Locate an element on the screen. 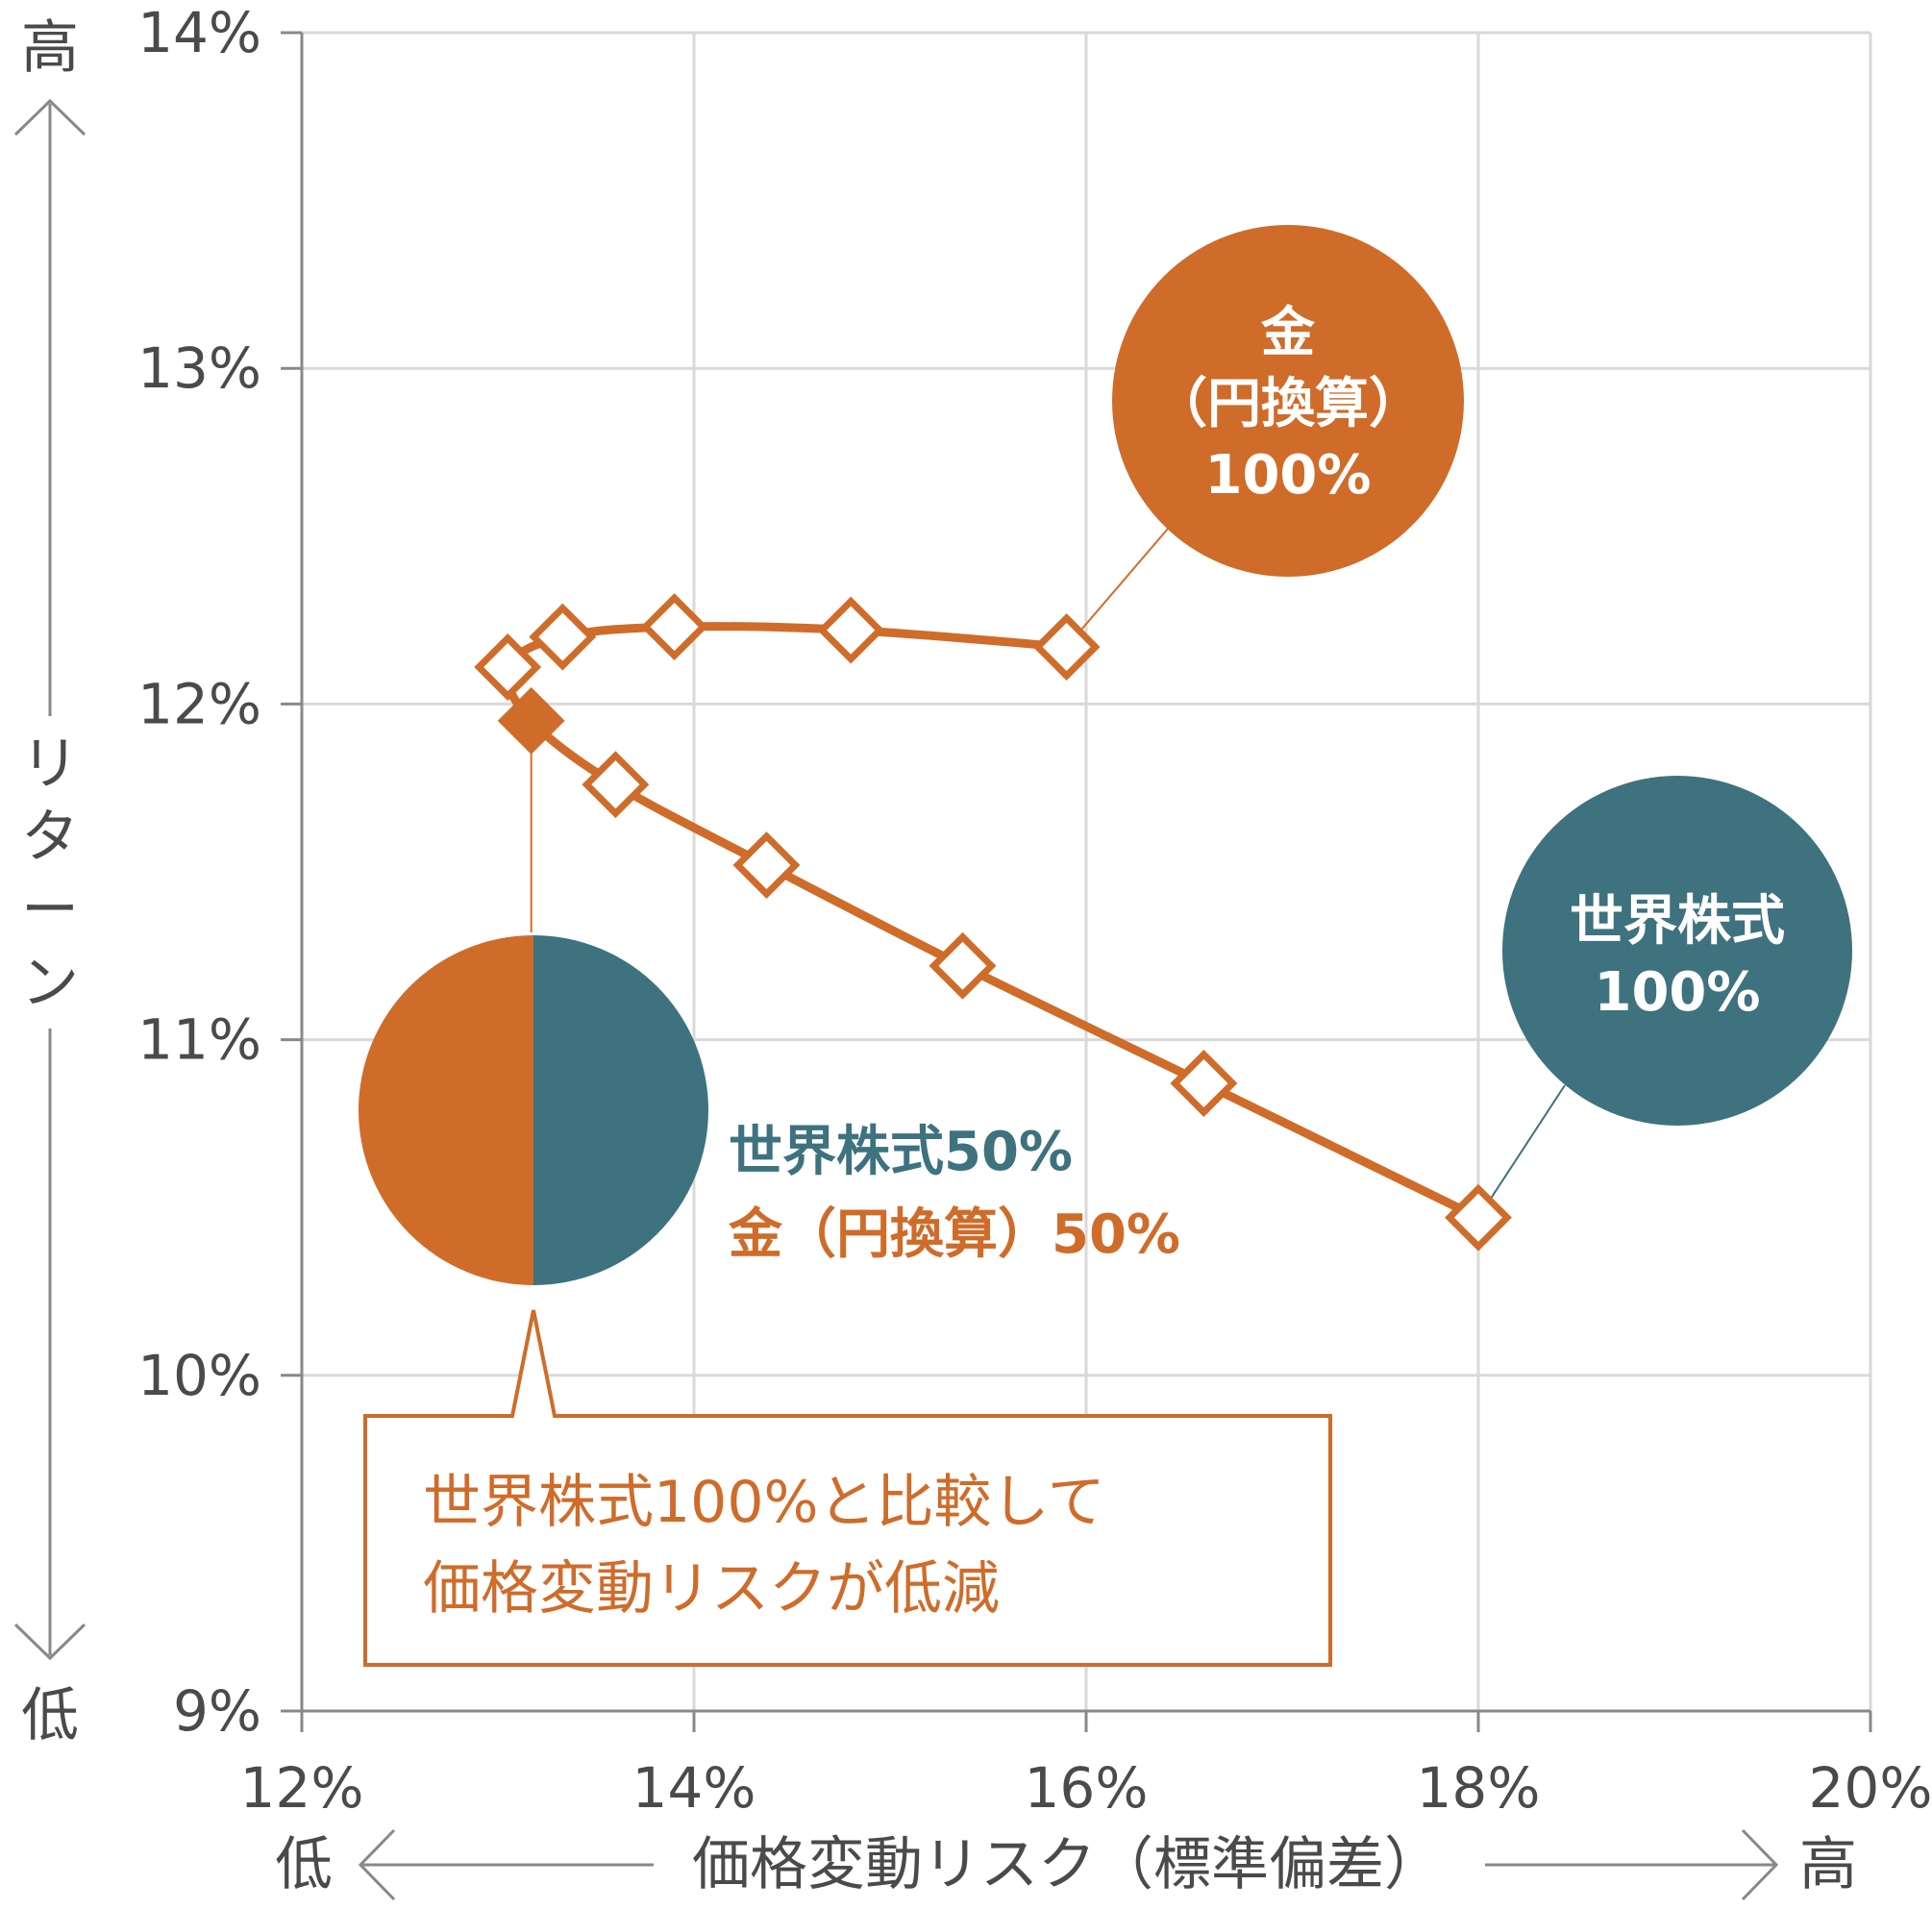  equity-bubble-line1: 世界株式 is located at coordinates (1677, 922).